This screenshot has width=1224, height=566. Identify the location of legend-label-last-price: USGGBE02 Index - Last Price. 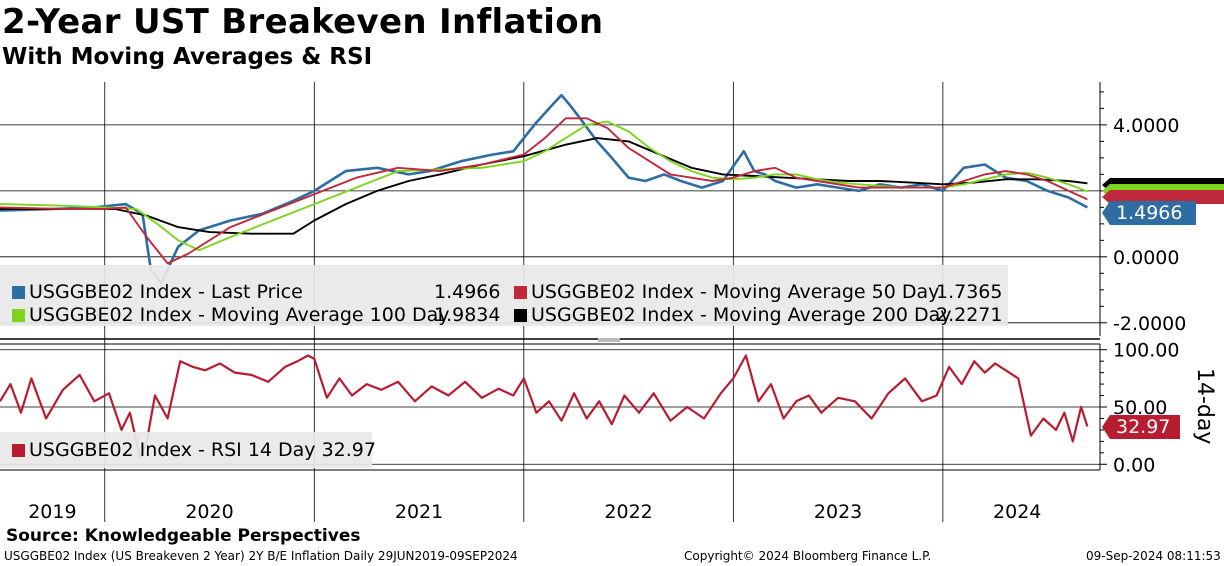
(166, 292).